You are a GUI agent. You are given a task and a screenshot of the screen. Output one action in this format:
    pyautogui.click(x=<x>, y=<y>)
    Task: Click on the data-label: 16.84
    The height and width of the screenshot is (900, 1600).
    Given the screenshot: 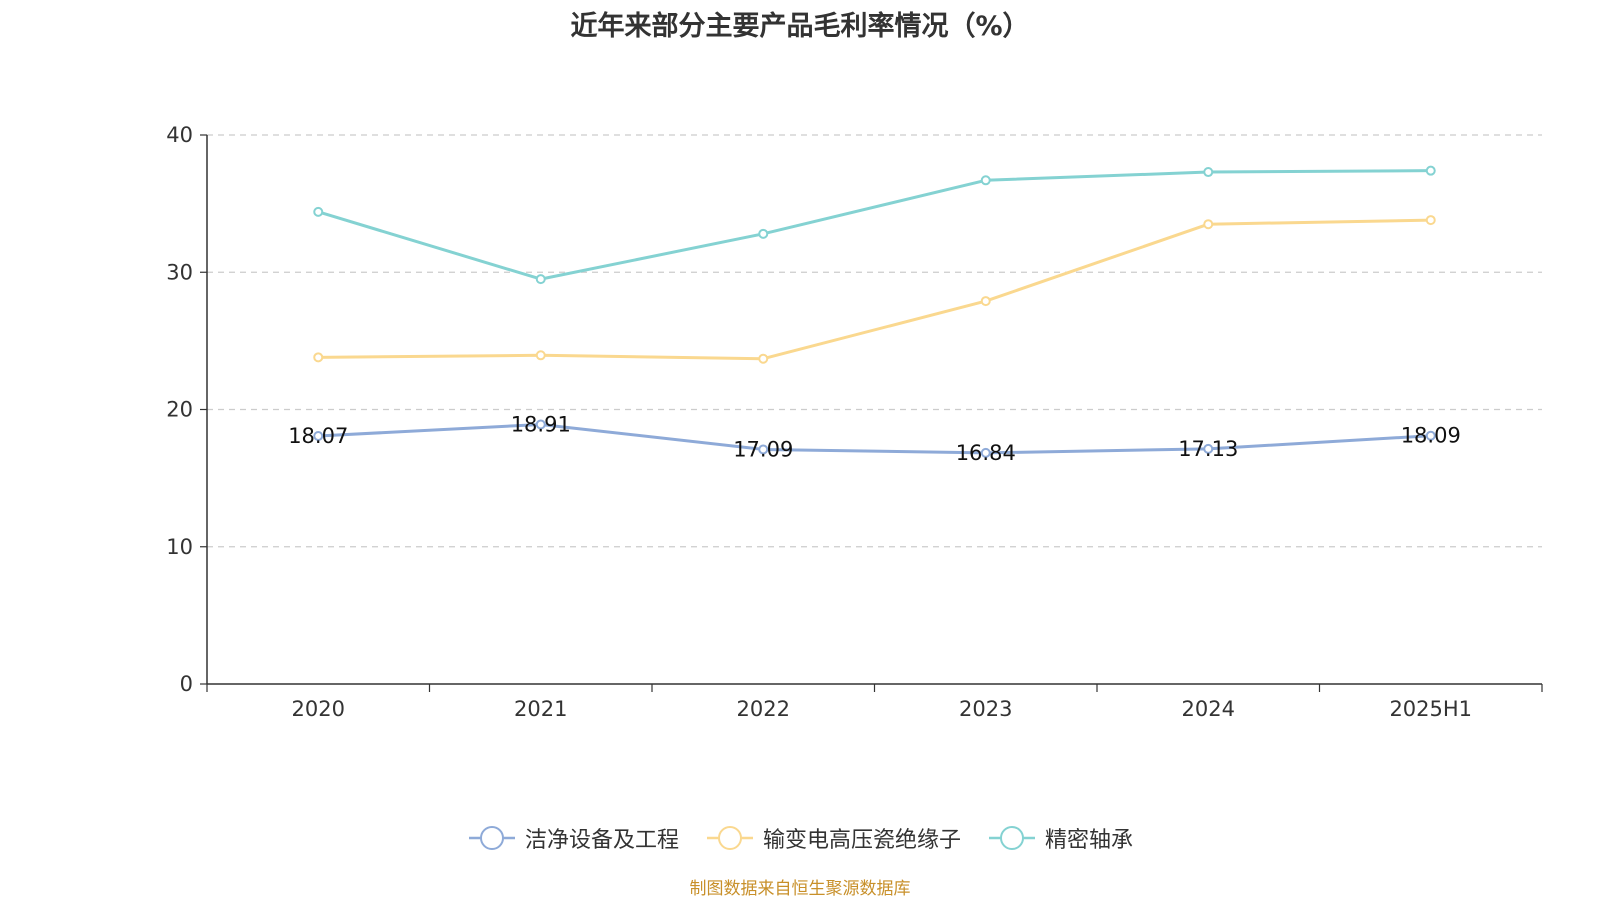 What is the action you would take?
    pyautogui.click(x=986, y=453)
    